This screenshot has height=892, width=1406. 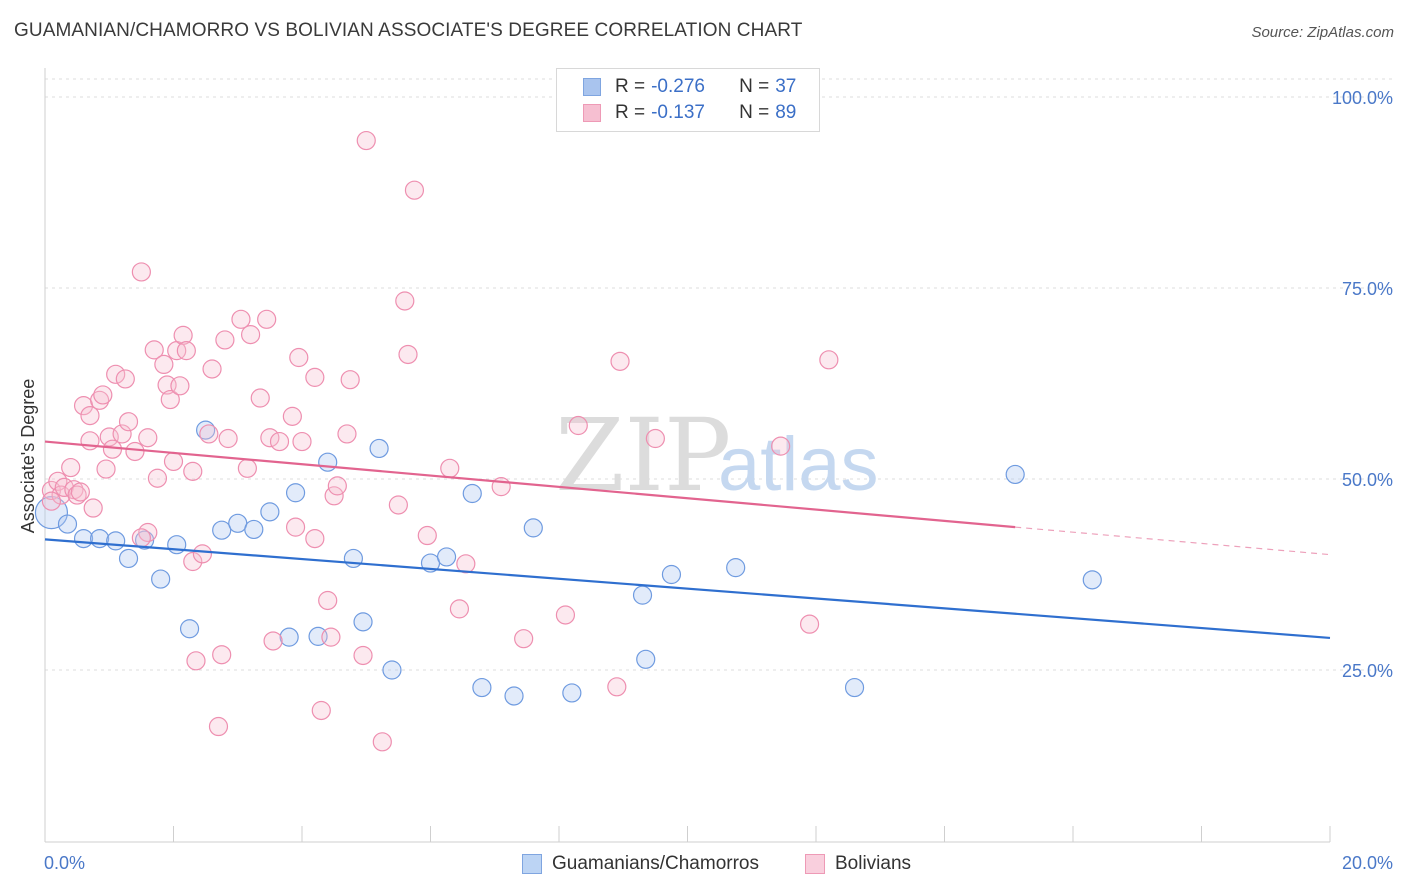 I want to click on bottom-legend-bolivian: Bolivians, so click(x=858, y=864).